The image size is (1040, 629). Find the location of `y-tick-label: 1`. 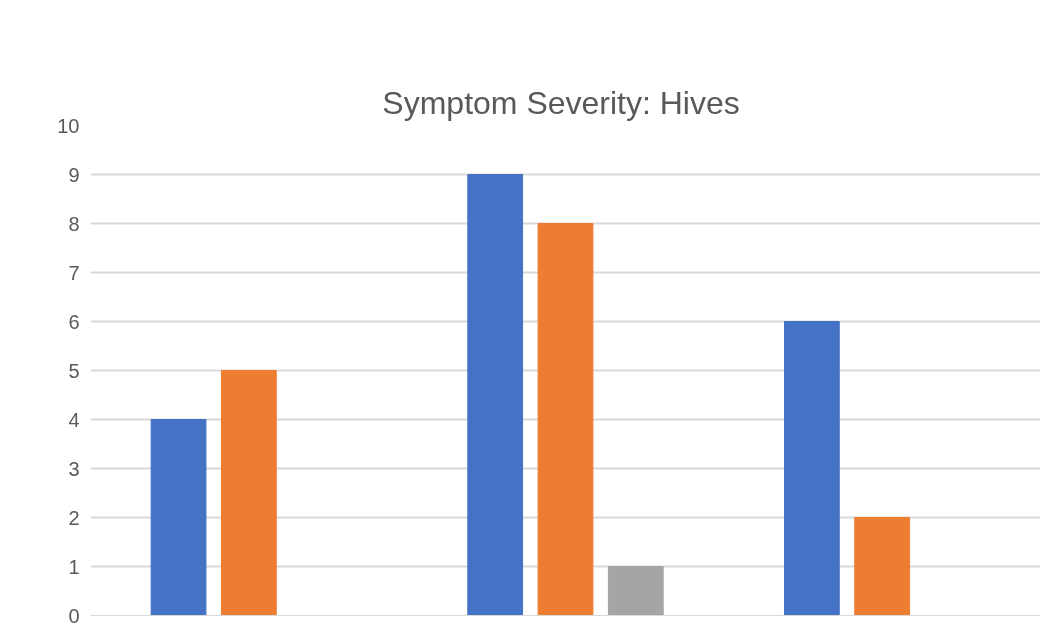

y-tick-label: 1 is located at coordinates (74, 566).